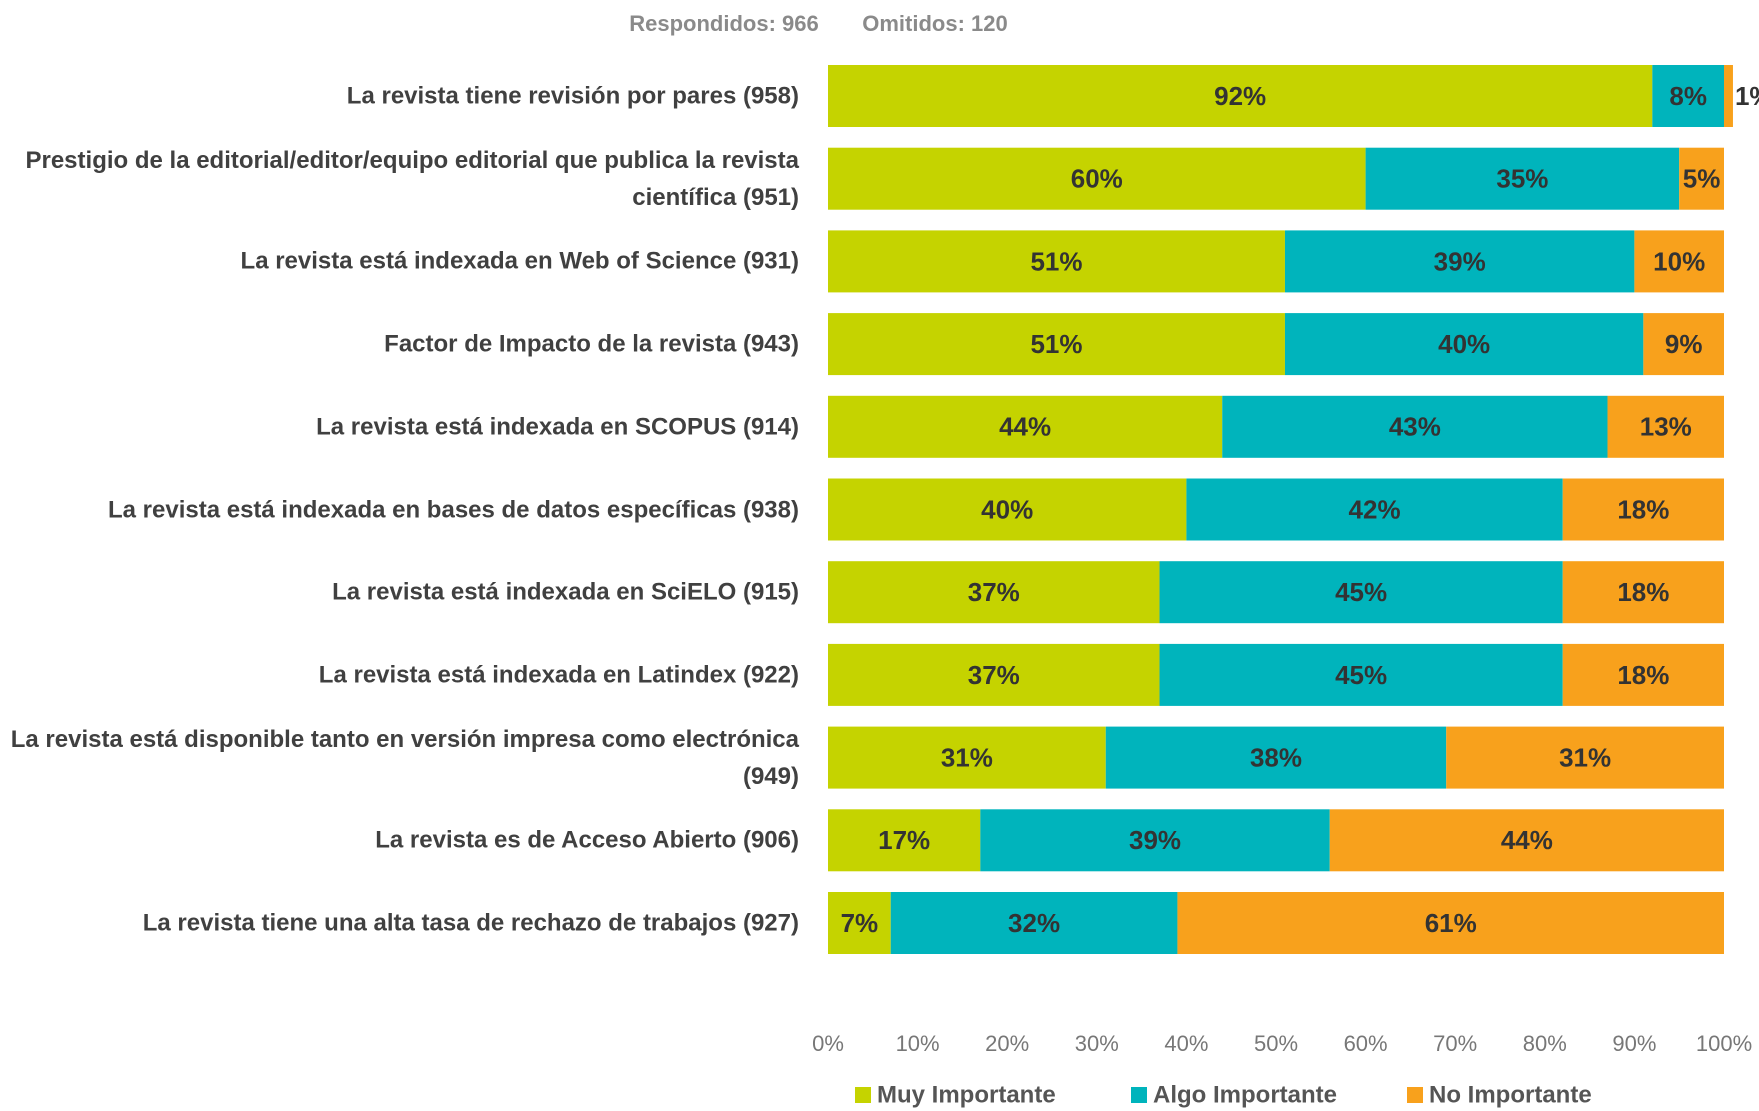 The image size is (1759, 1111). What do you see at coordinates (1007, 1043) in the screenshot?
I see `x-tick-label: 20%` at bounding box center [1007, 1043].